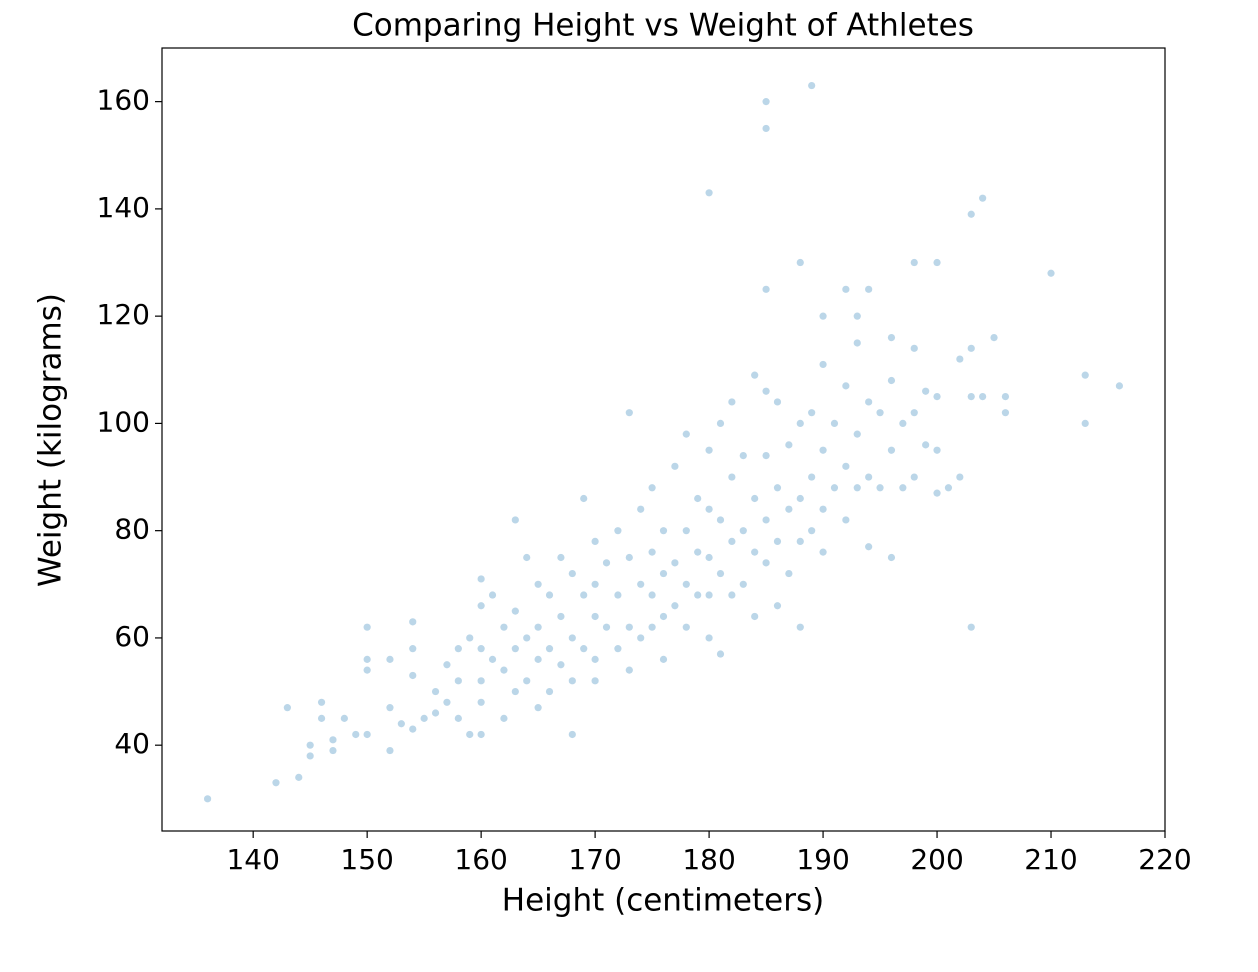  What do you see at coordinates (594, 859) in the screenshot?
I see `x-tick-label: 170` at bounding box center [594, 859].